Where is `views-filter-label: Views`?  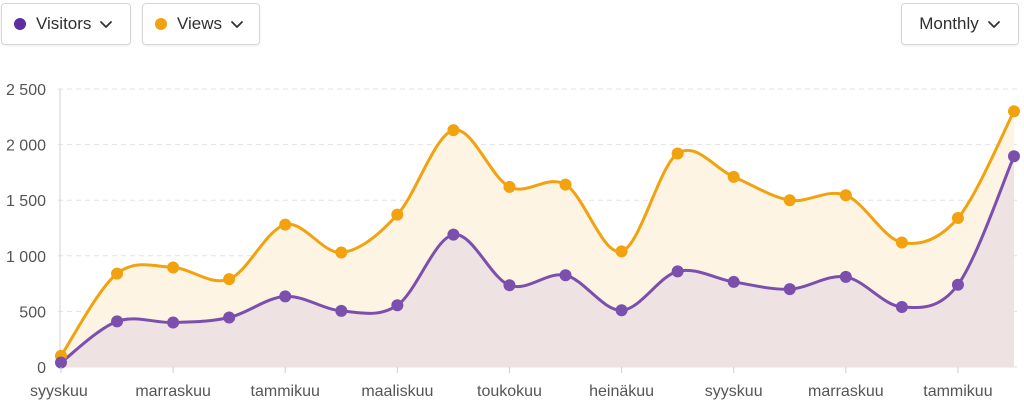
views-filter-label: Views is located at coordinates (200, 23).